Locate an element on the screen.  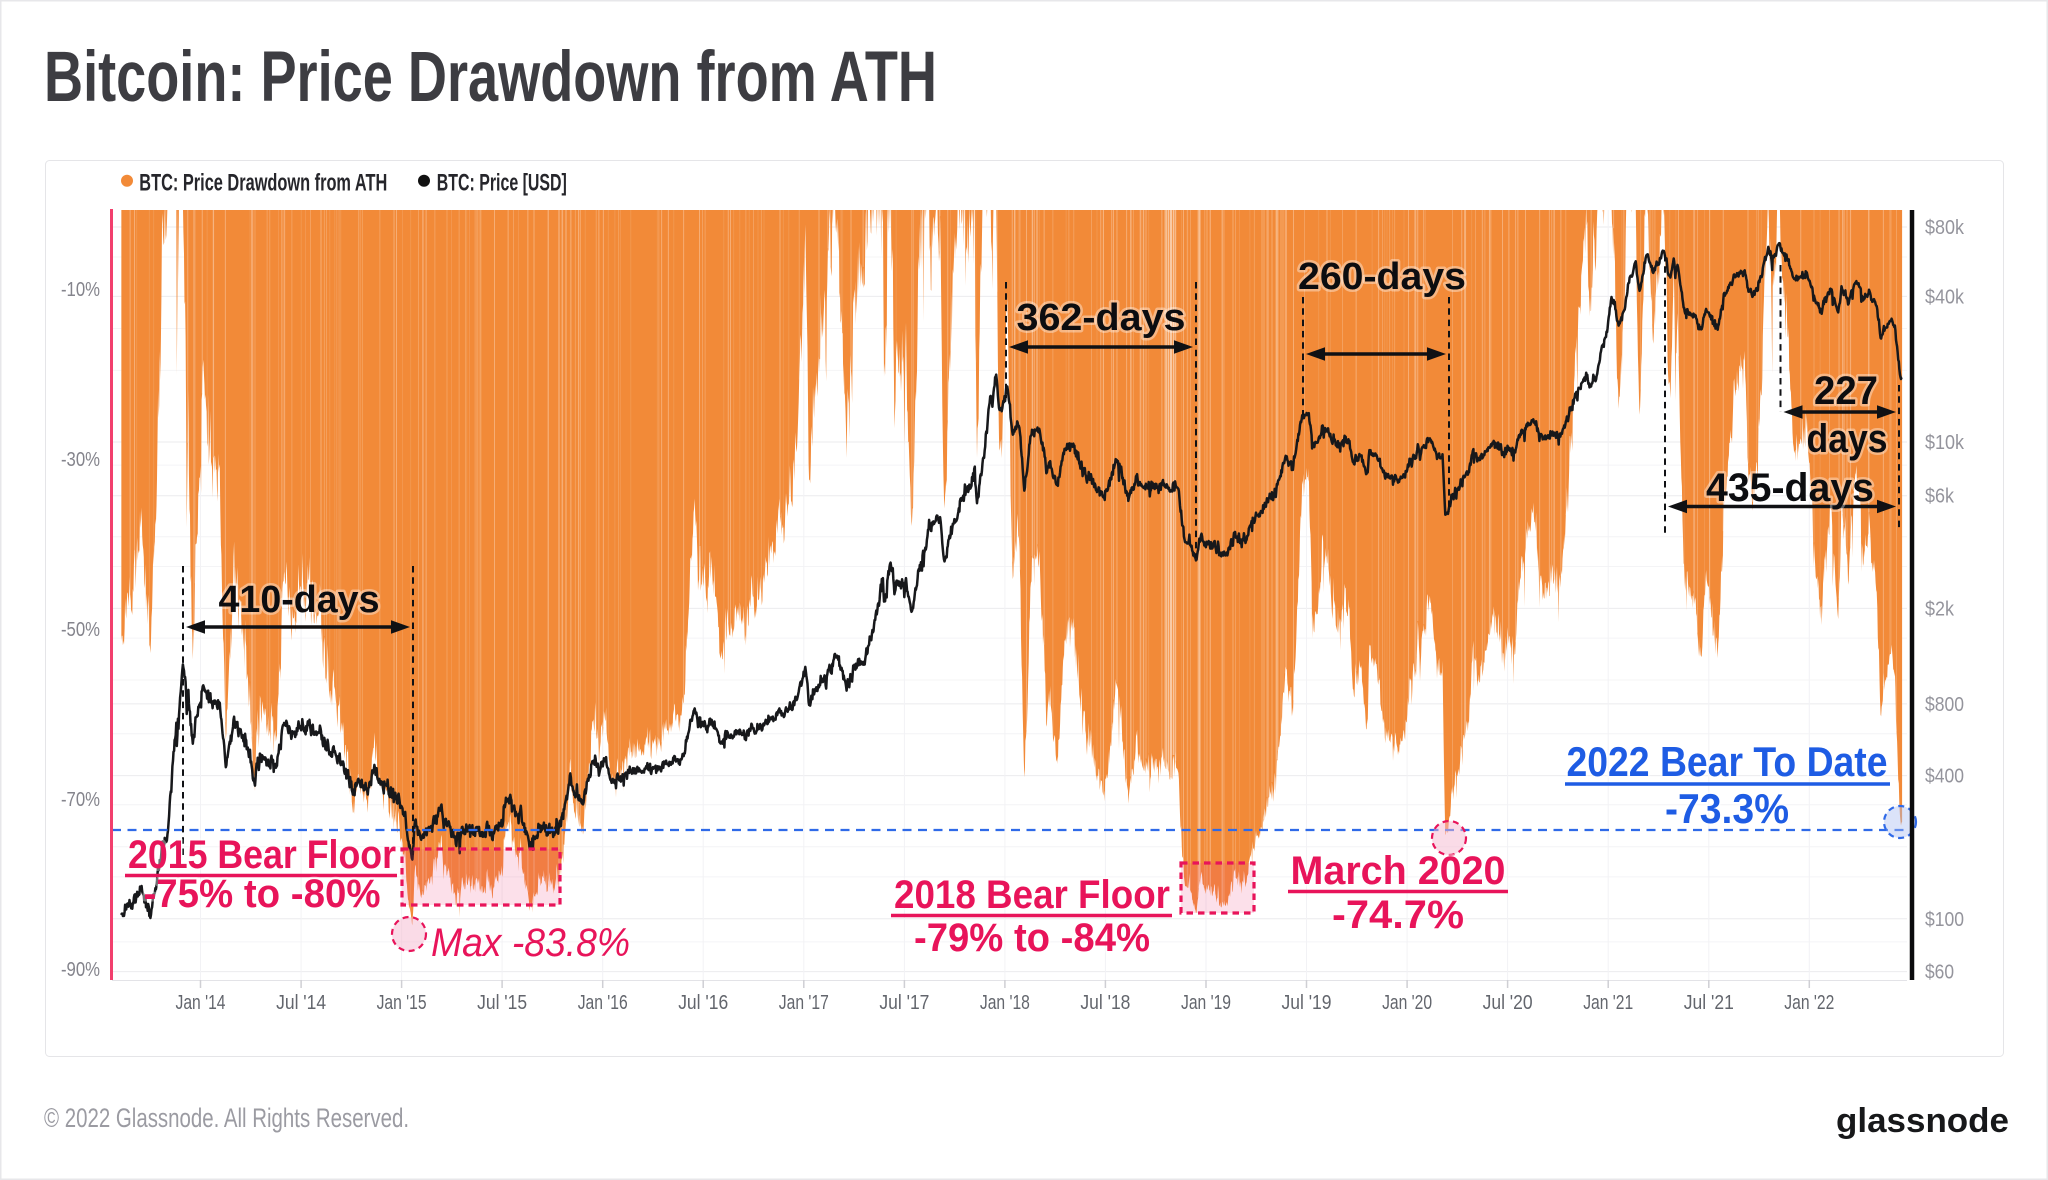
svg-text:© 2022 Glassnode. All Rights R: © 2022 Glassnode. All Rights Reserved. is located at coordinates (226, 1118).